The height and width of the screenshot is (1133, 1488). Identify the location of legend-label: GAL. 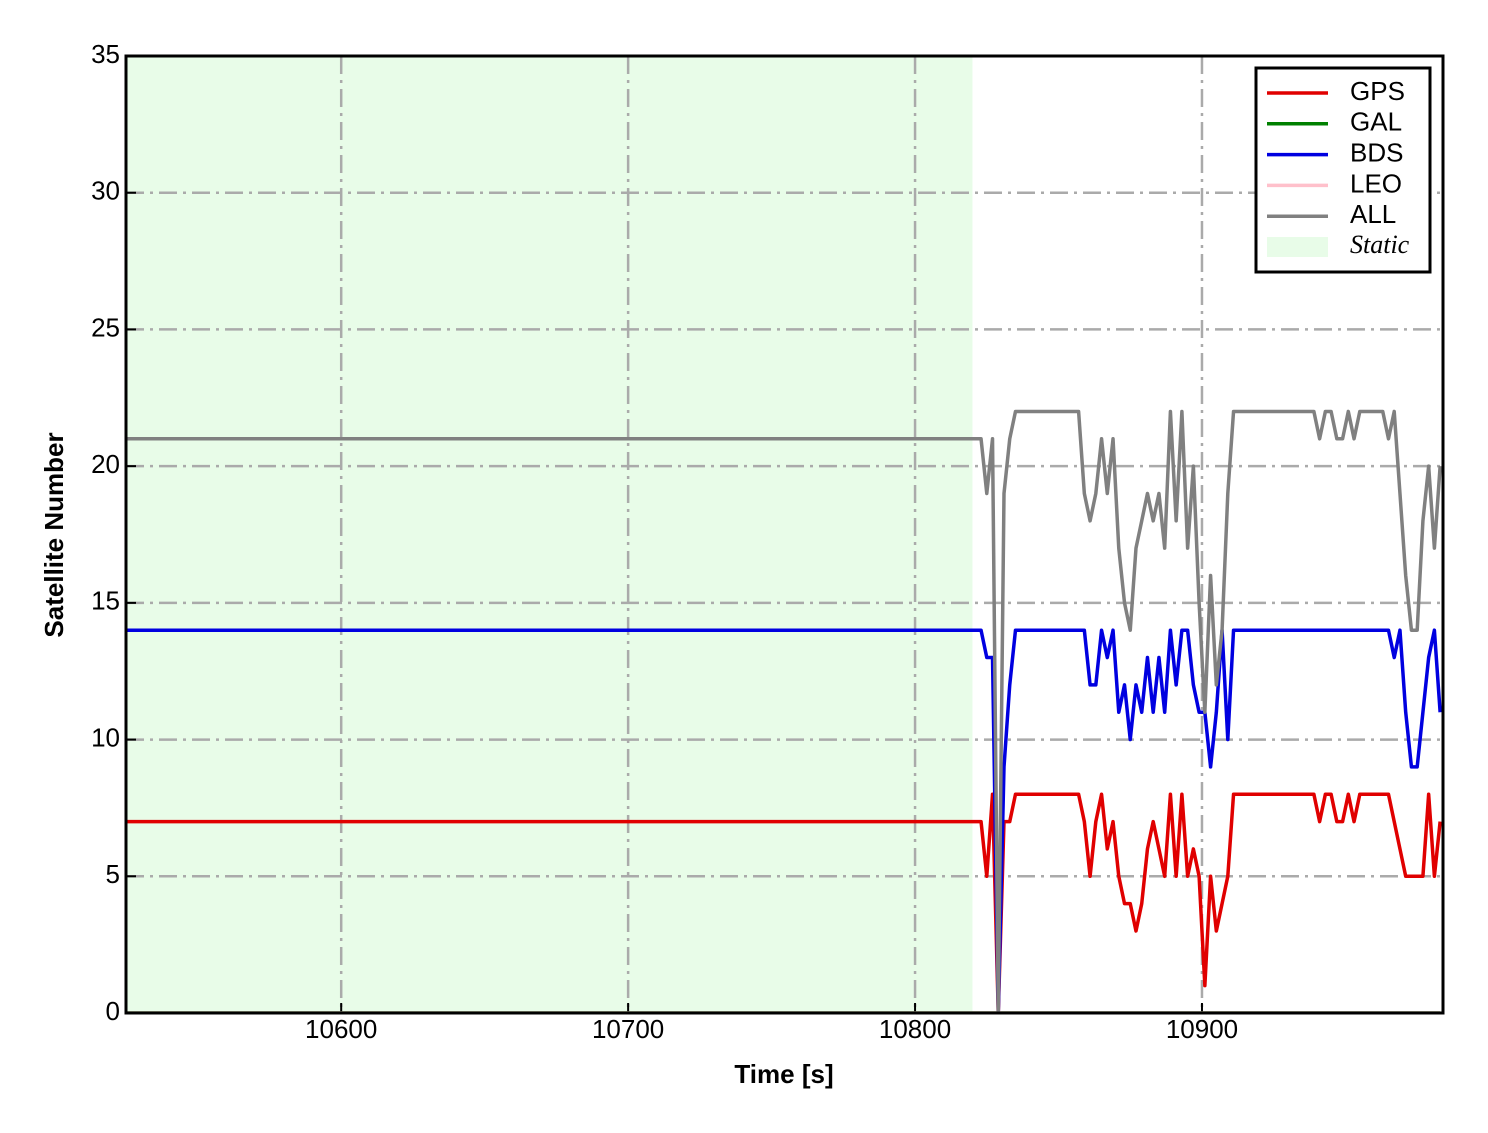
(1376, 122).